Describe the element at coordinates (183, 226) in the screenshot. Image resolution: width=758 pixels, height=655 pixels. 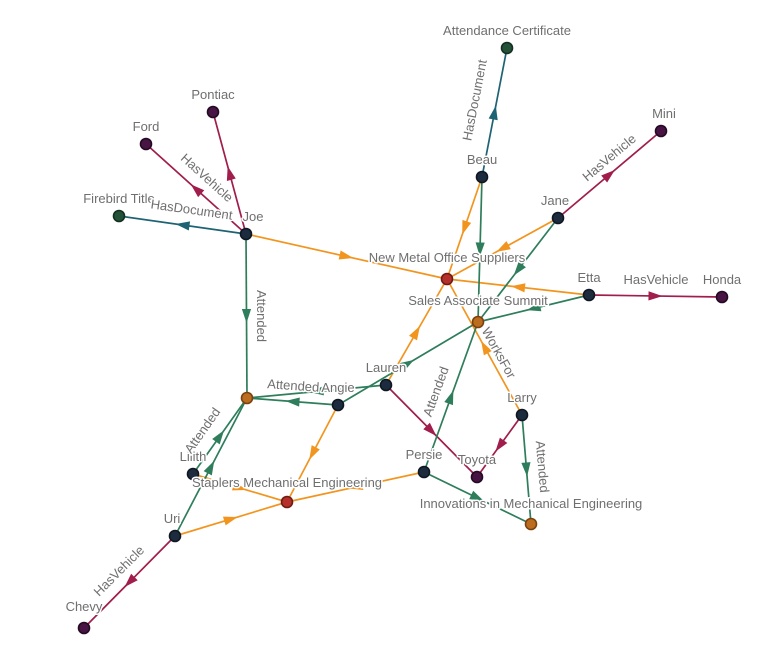
I see `arrowhead-joe-firebird` at that location.